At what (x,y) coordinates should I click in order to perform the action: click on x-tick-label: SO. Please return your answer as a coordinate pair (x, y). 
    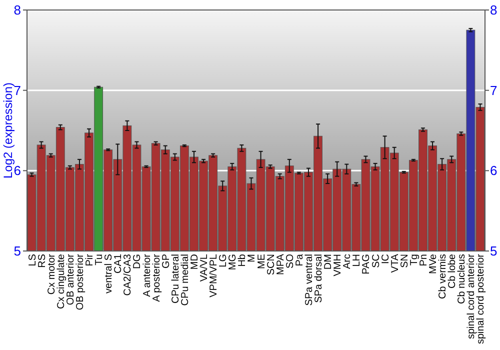
    Looking at the image, I should click on (290, 261).